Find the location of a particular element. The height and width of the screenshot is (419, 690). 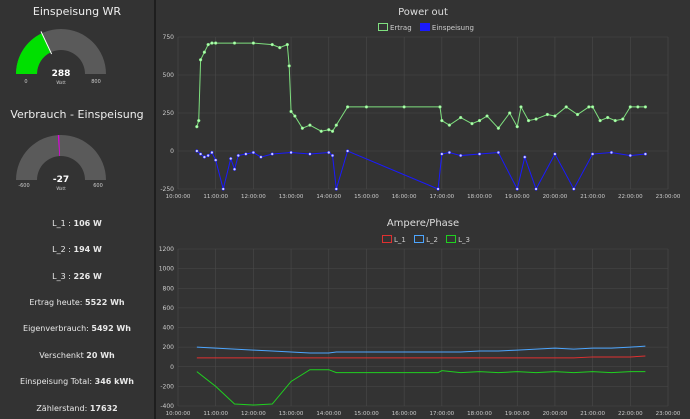

y-tick-label: 750 is located at coordinates (169, 37).